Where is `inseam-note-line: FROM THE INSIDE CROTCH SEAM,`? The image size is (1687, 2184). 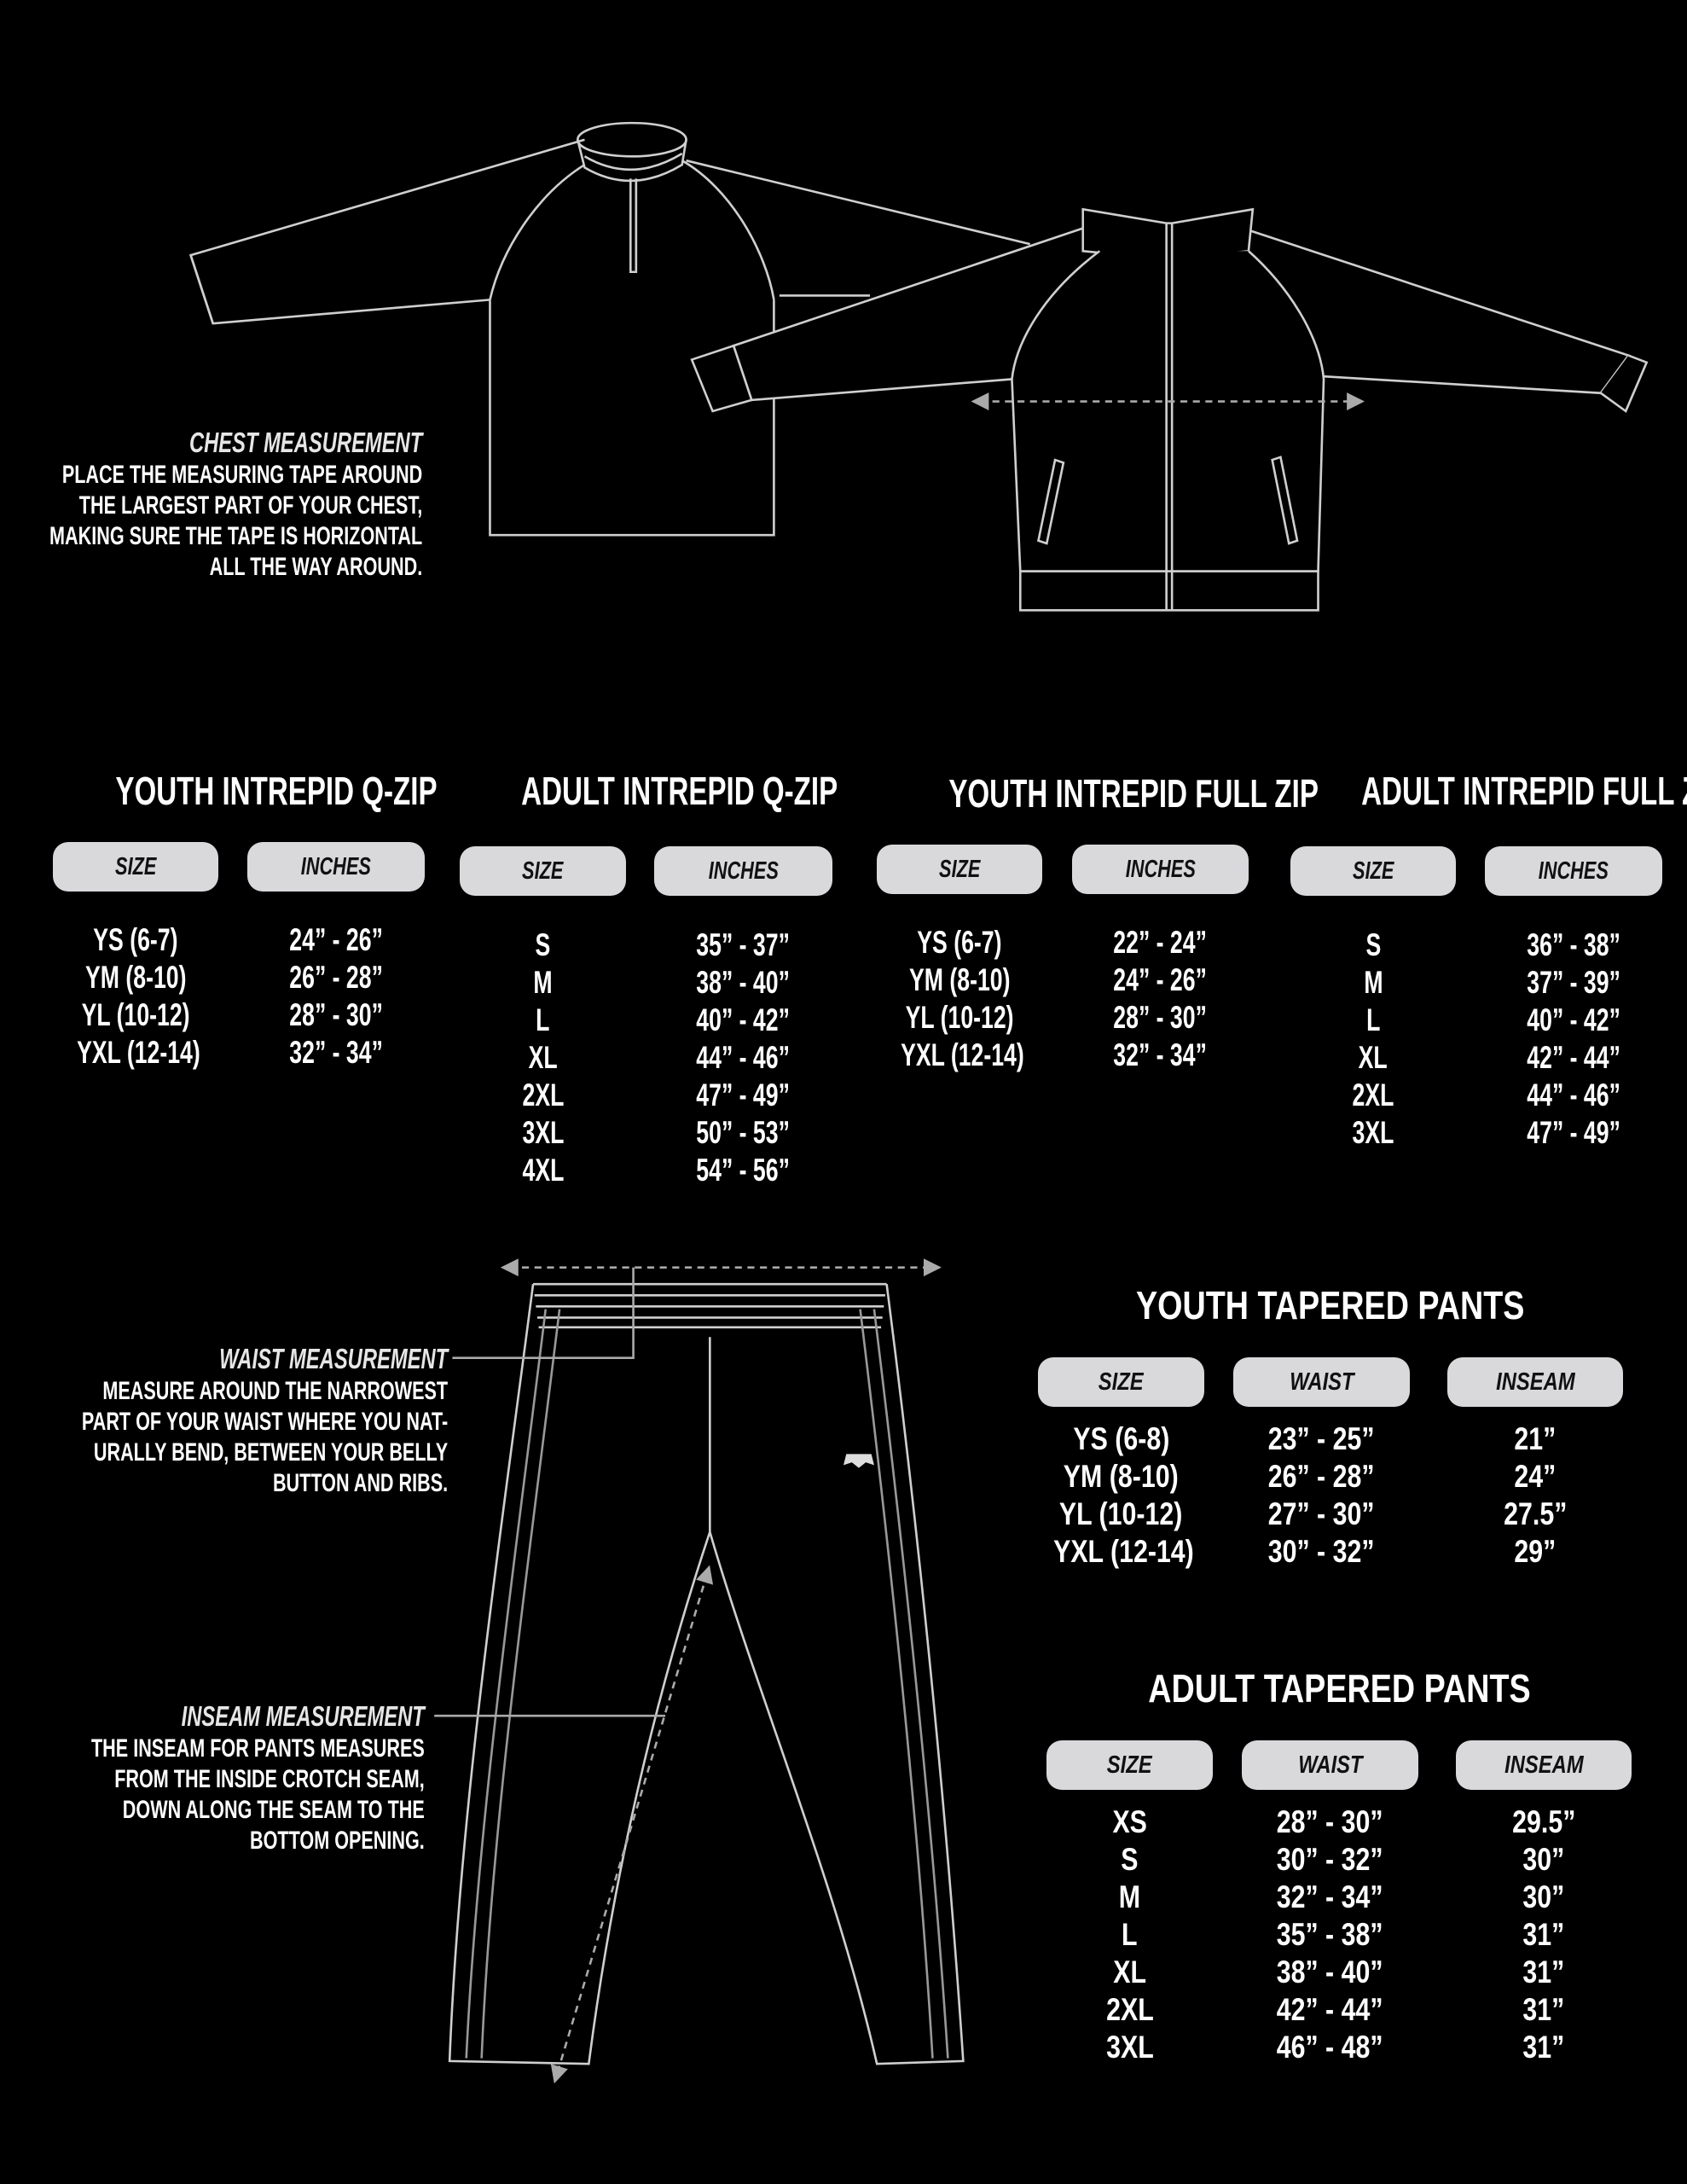
inseam-note-line: FROM THE INSIDE CROTCH SEAM, is located at coordinates (269, 1779).